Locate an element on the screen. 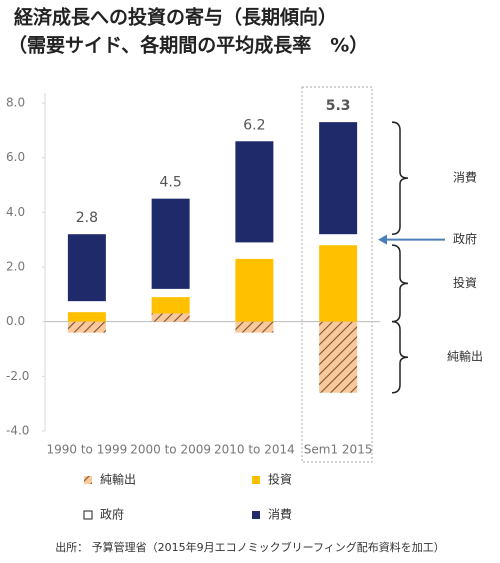 The width and height of the screenshot is (500, 563). source: 出所： 予算管理省（2015年9月エコノミックブリーフィング配布資料を加工） is located at coordinates (250, 547).